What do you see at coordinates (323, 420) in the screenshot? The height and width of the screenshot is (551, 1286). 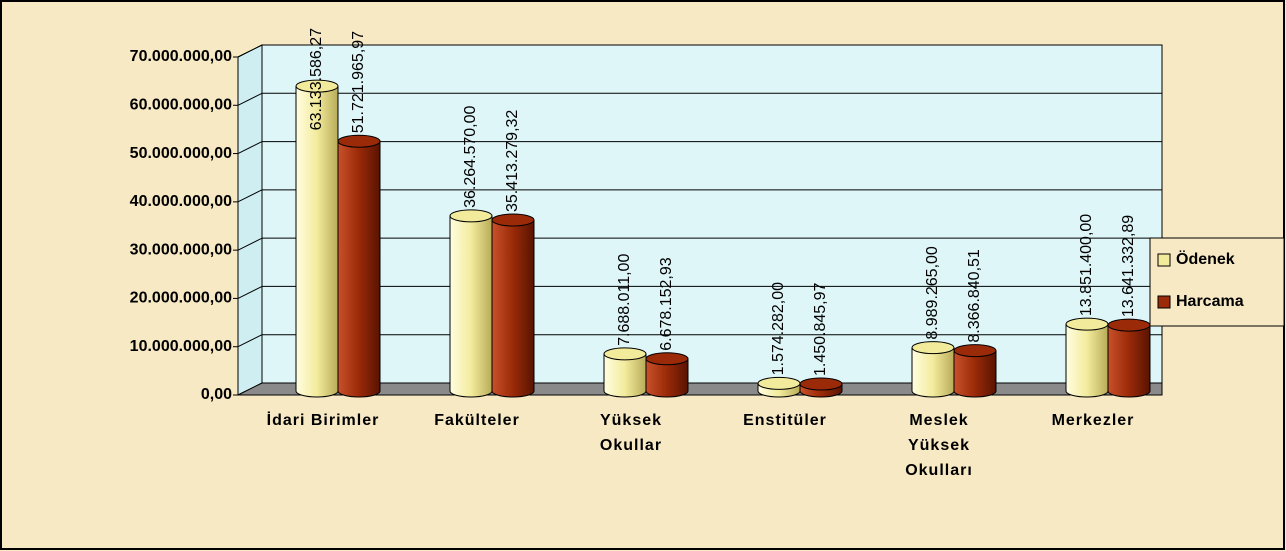 I see `x-tick-label: İdari Birimler` at bounding box center [323, 420].